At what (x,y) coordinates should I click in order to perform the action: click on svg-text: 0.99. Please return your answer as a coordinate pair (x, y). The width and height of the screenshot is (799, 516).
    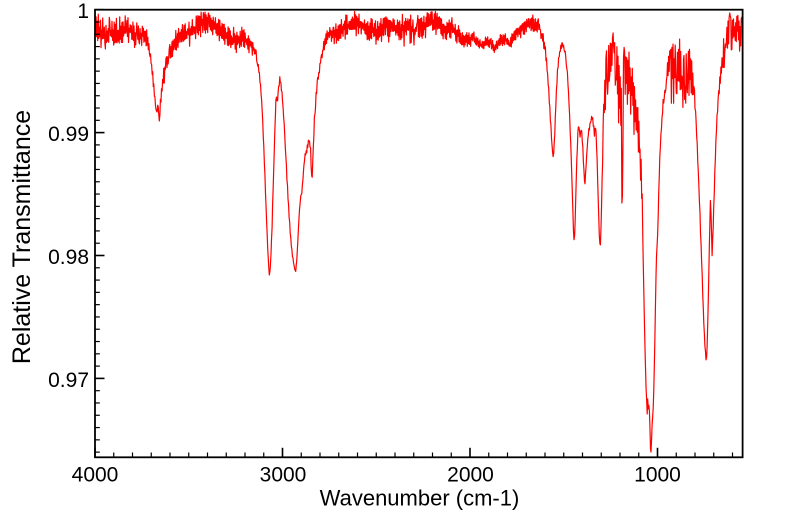
    Looking at the image, I should click on (68, 134).